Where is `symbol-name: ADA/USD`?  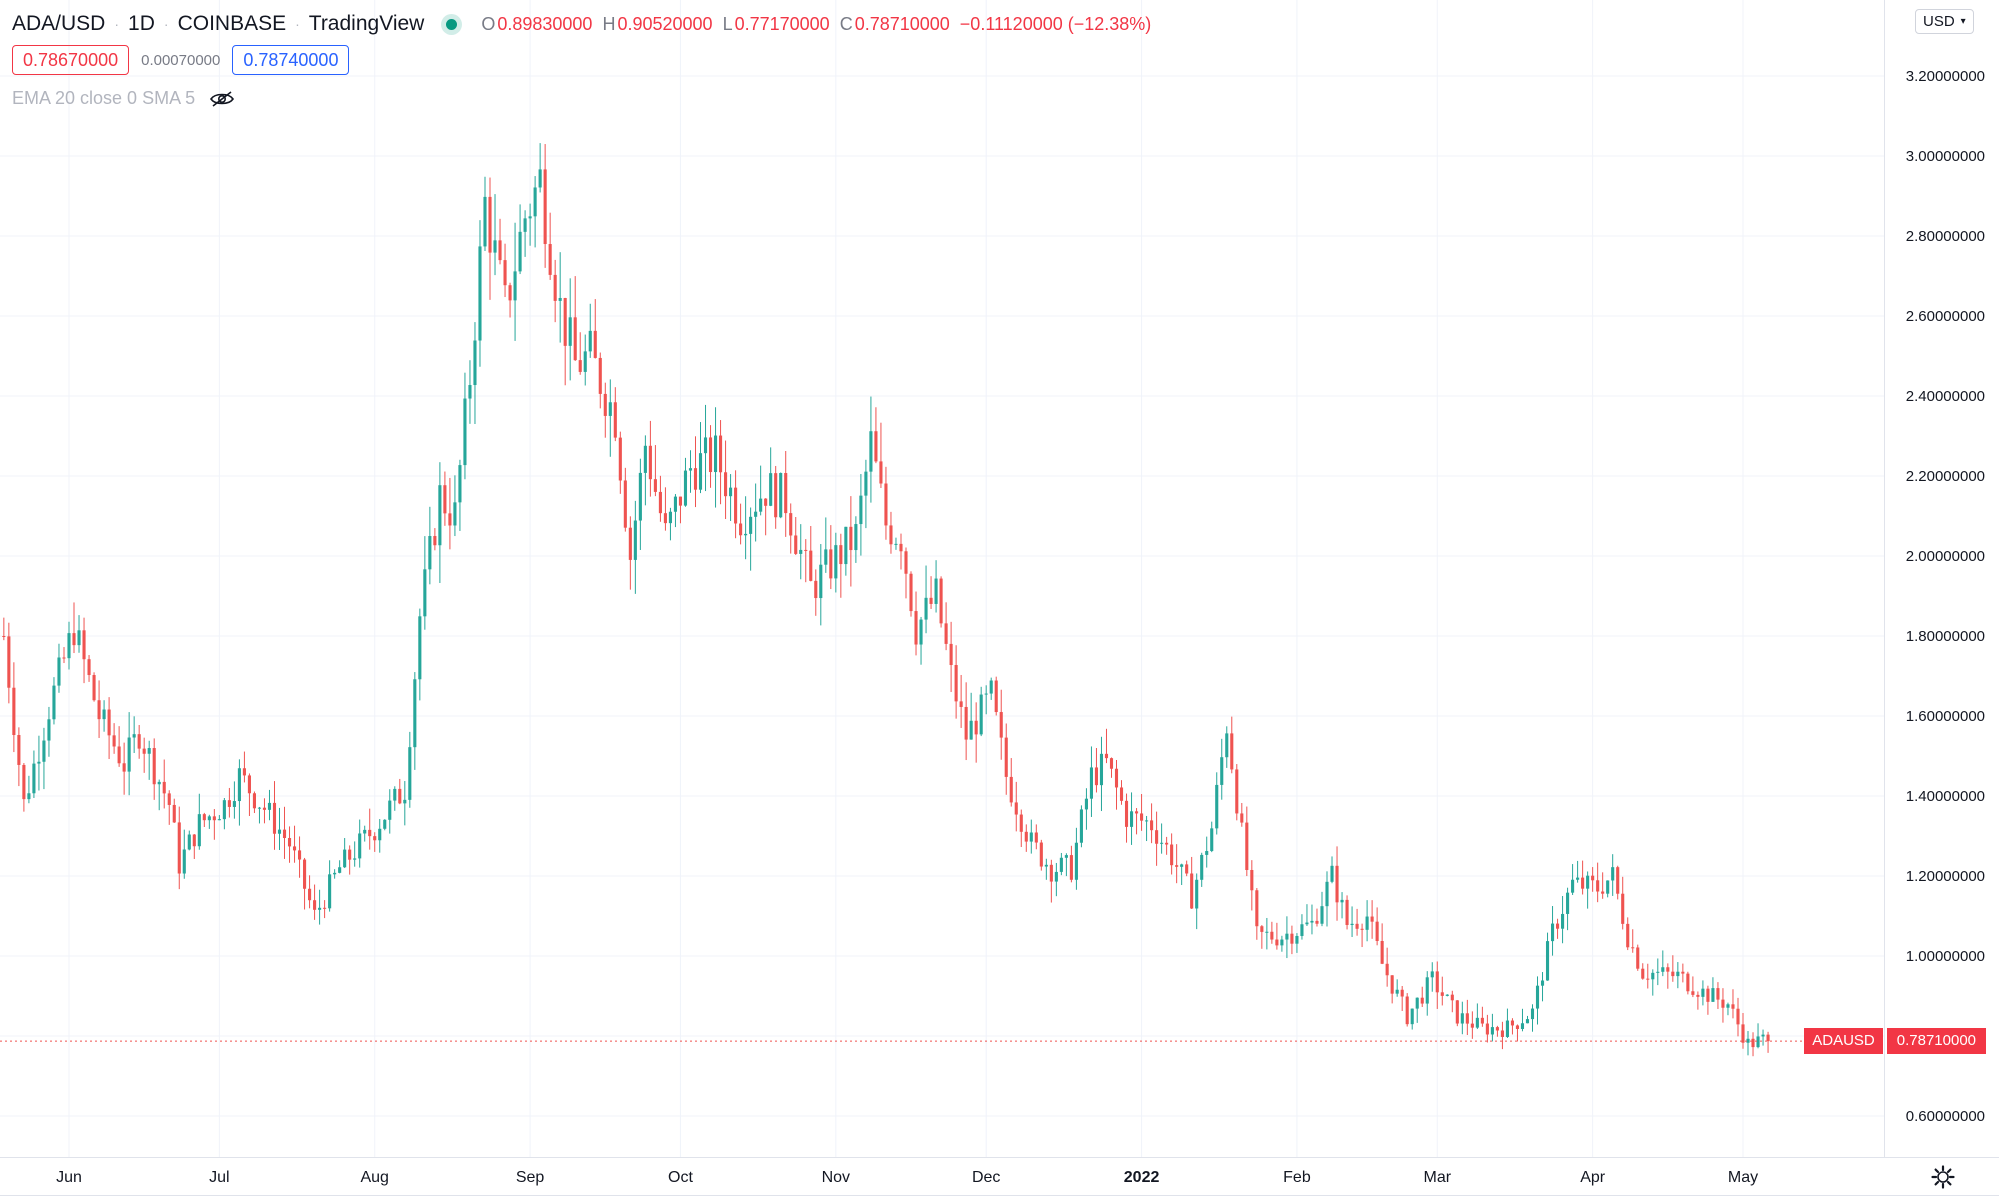
symbol-name: ADA/USD is located at coordinates (59, 23).